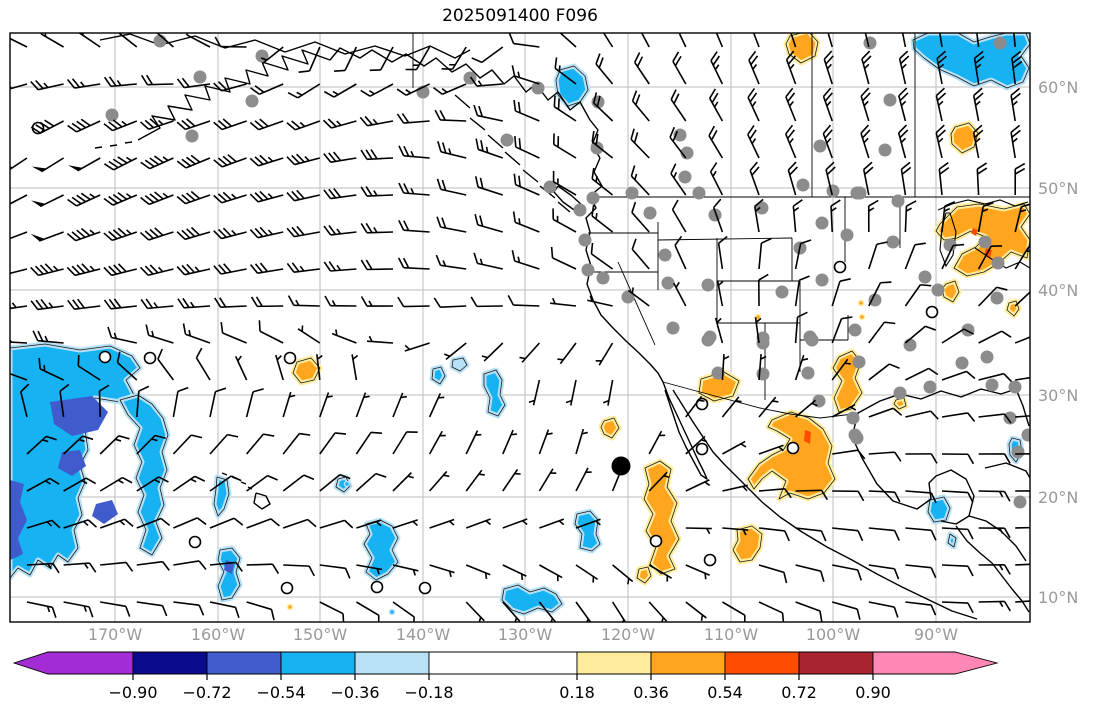 This screenshot has width=1105, height=712. Describe the element at coordinates (833, 634) in the screenshot. I see `lon-tick-label: 100°W` at that location.